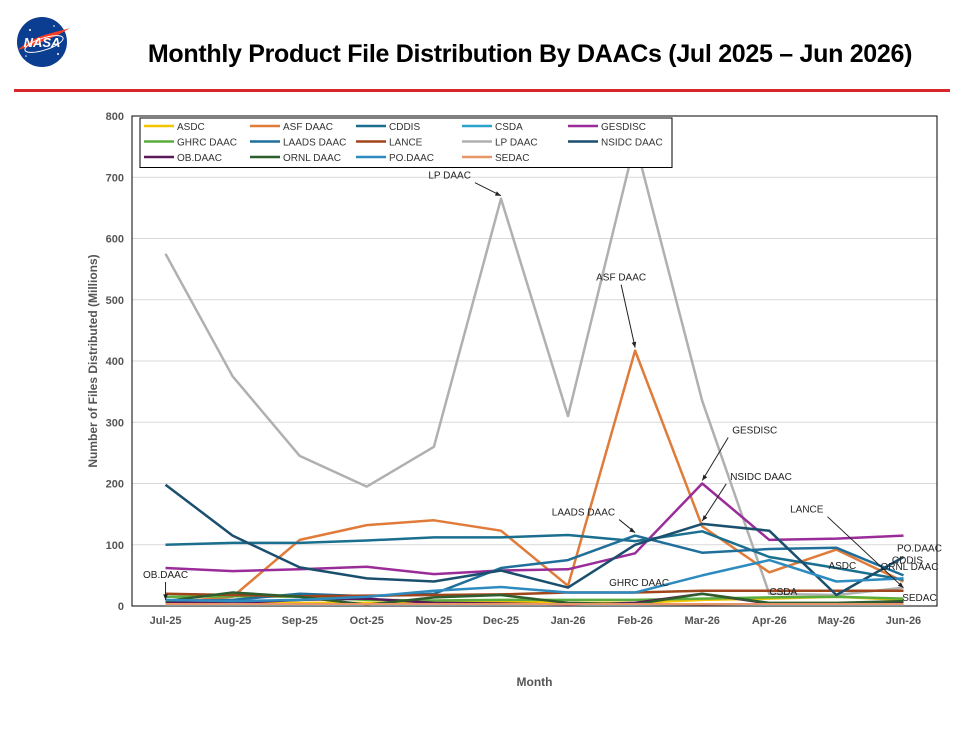  I want to click on annotation-gesdisc: GESDISC, so click(754, 431).